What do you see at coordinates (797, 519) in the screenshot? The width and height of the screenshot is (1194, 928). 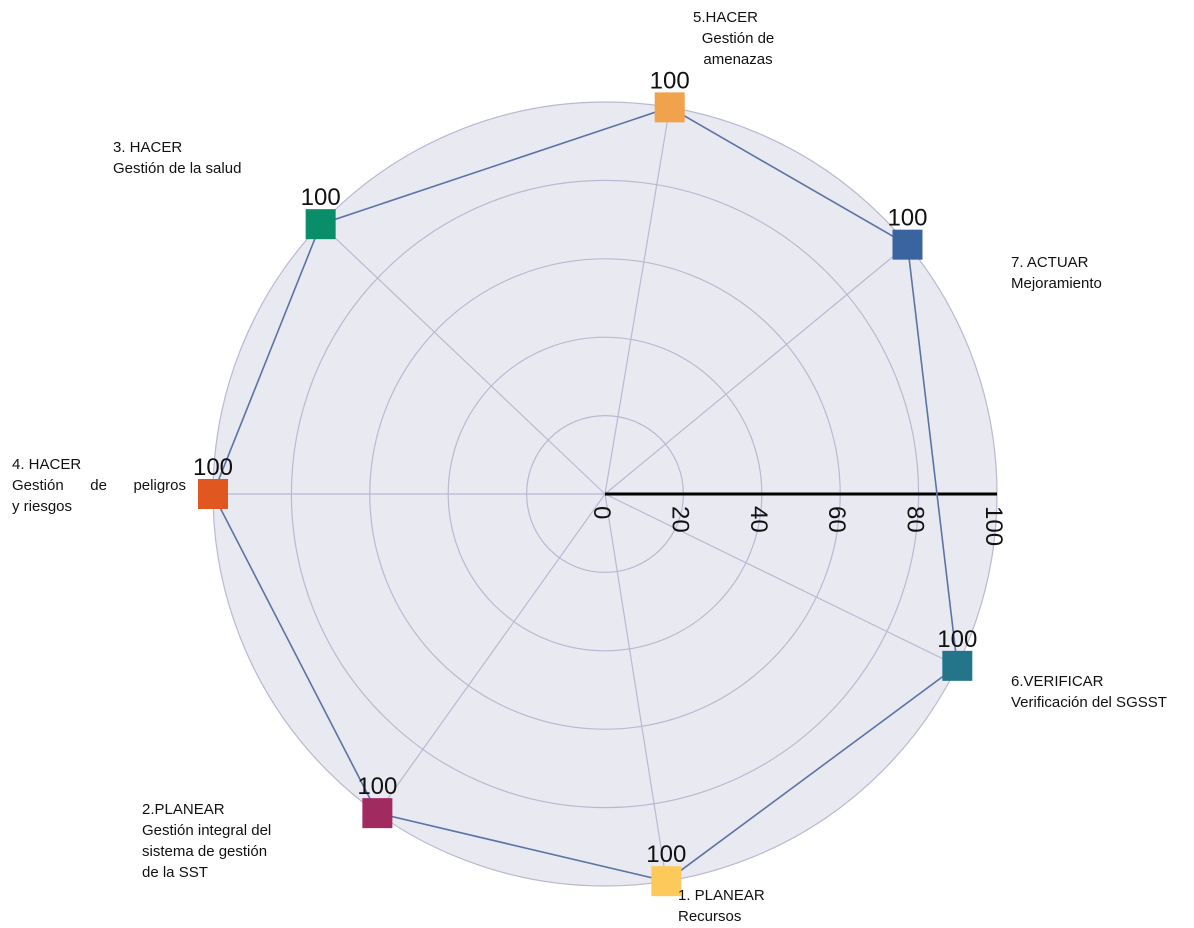 I see `radial-axis: 0 20 40 60 80 100` at bounding box center [797, 519].